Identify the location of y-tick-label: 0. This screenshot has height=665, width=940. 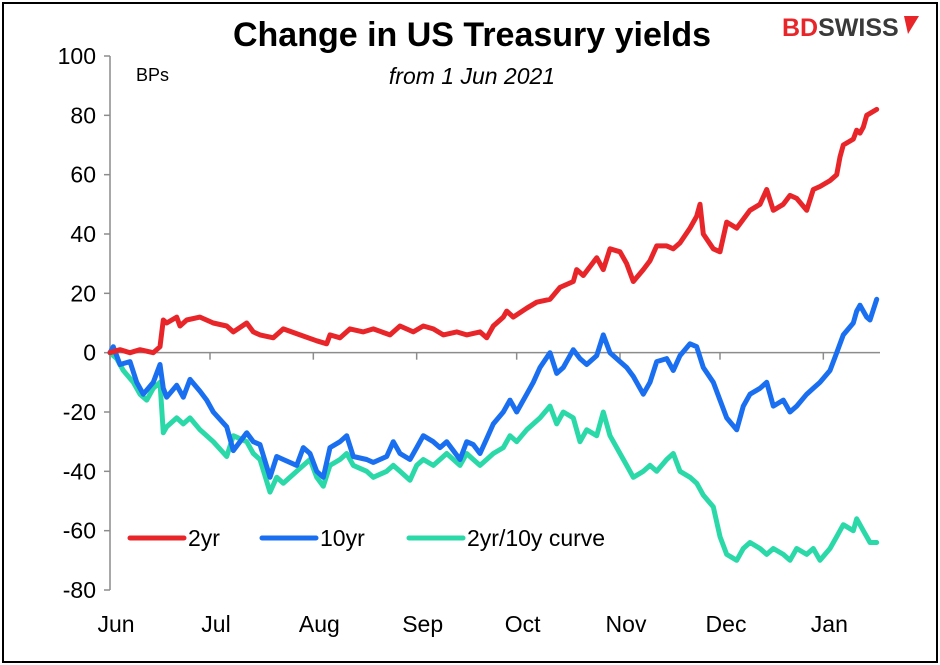
(89, 353).